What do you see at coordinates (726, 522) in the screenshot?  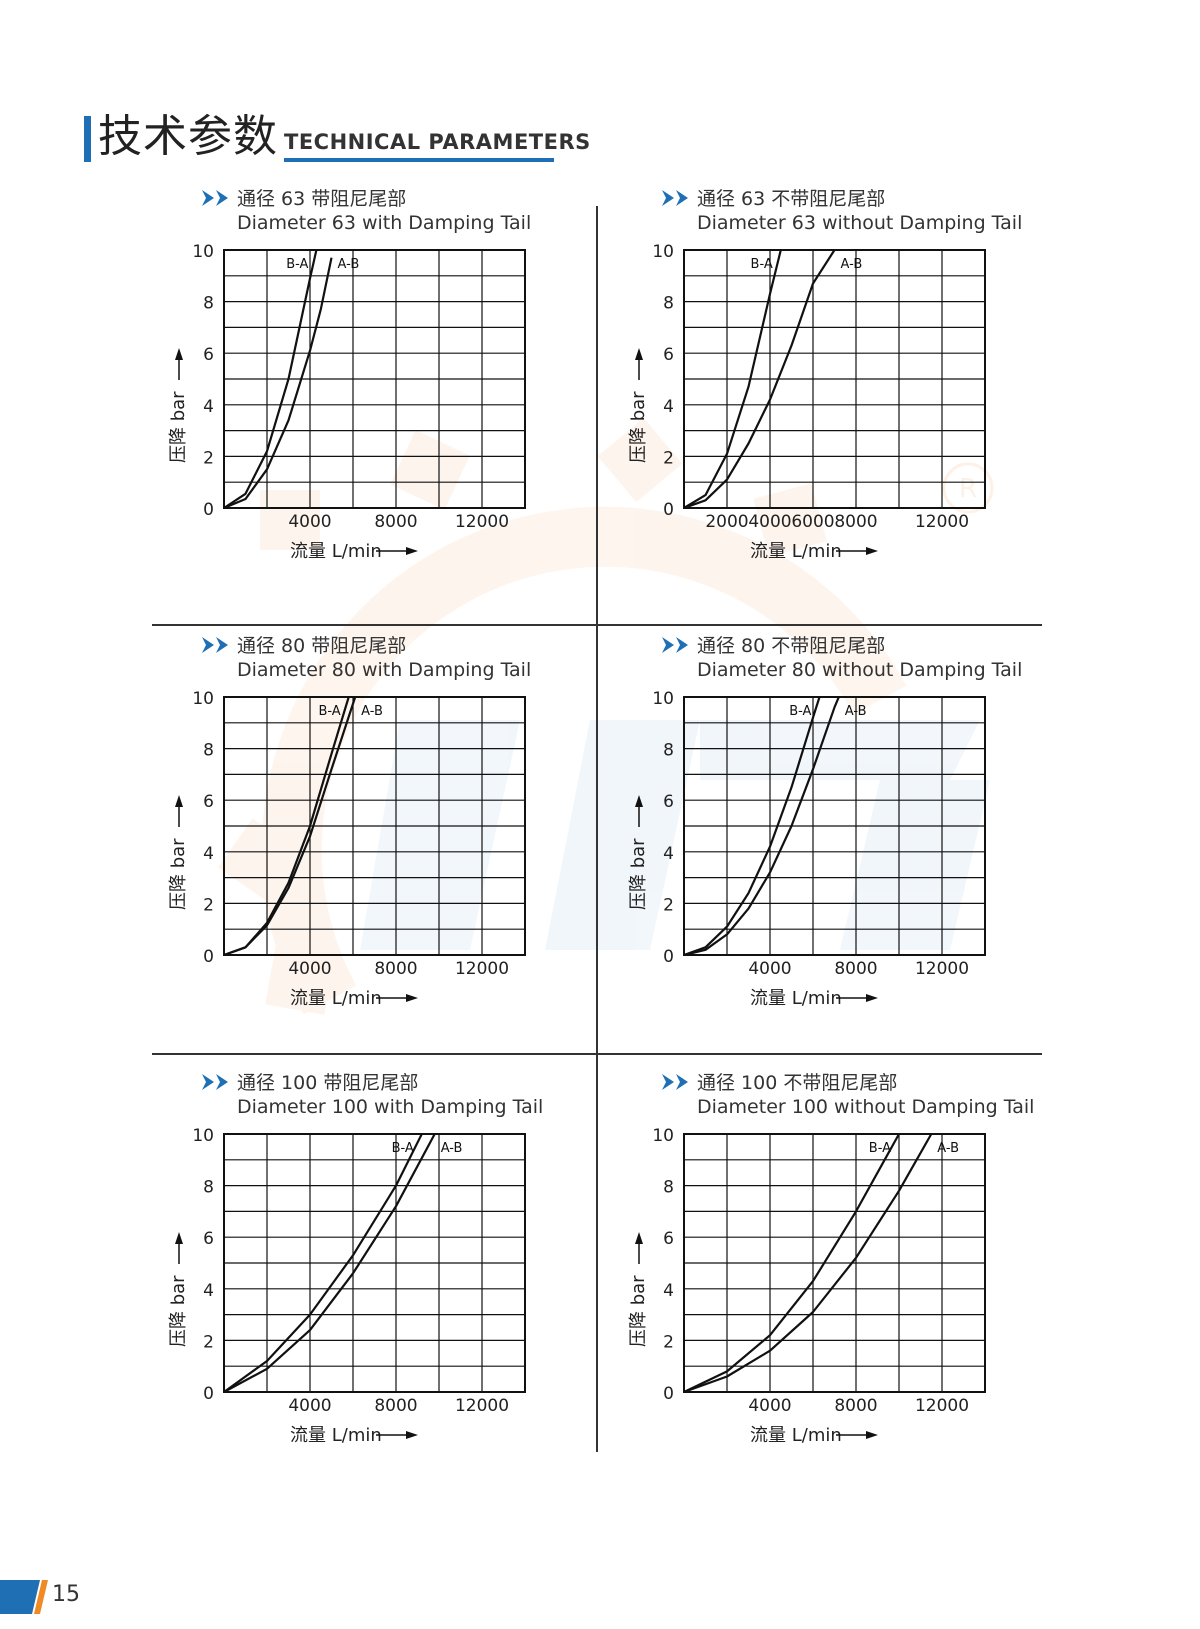 I see `x-tick-label: 2000` at bounding box center [726, 522].